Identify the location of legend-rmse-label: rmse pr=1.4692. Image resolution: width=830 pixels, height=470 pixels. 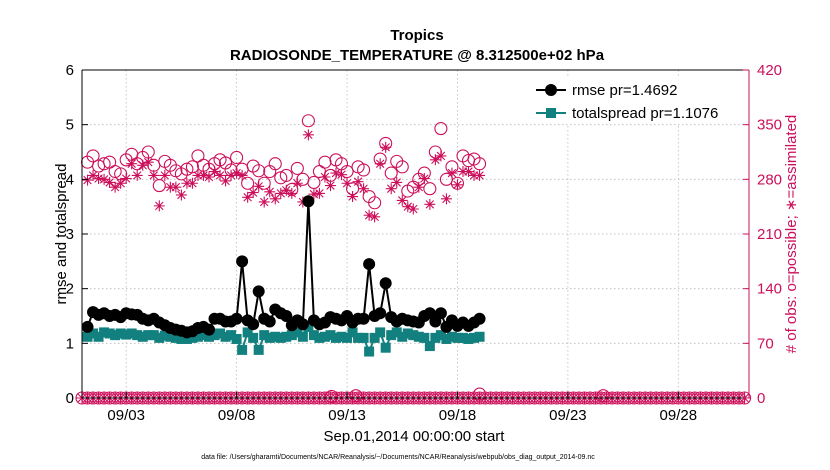
(624, 90).